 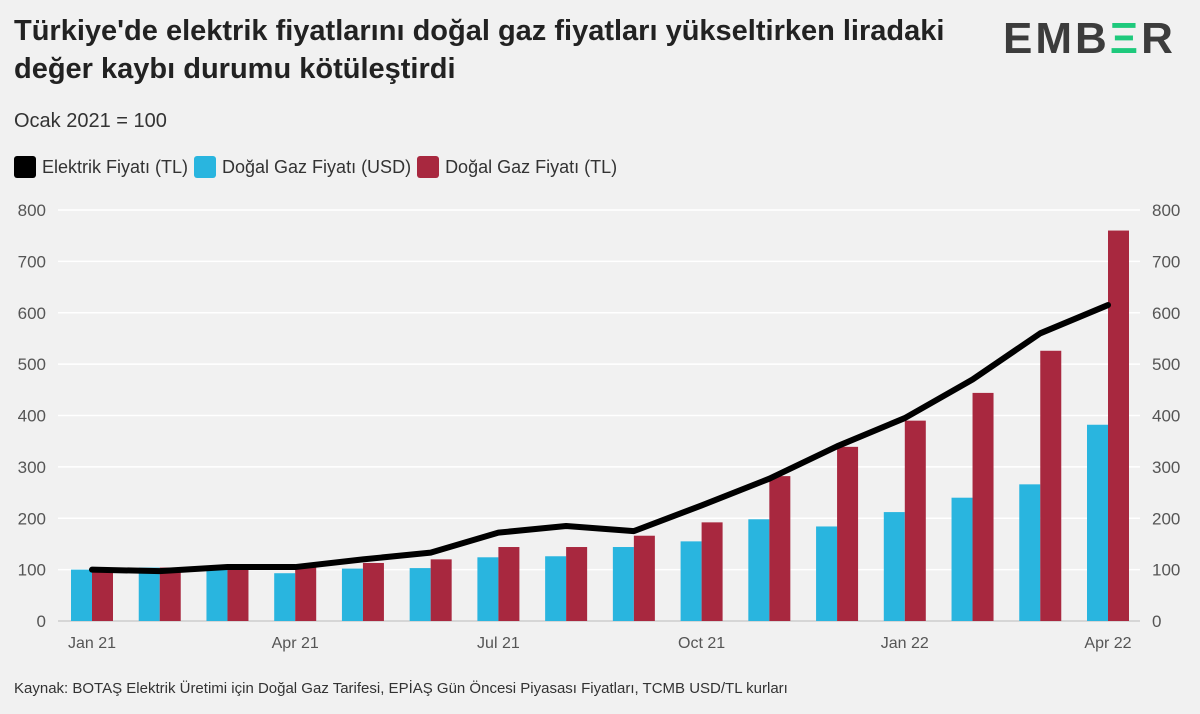 I want to click on y-tick-right: 400, so click(x=1166, y=416).